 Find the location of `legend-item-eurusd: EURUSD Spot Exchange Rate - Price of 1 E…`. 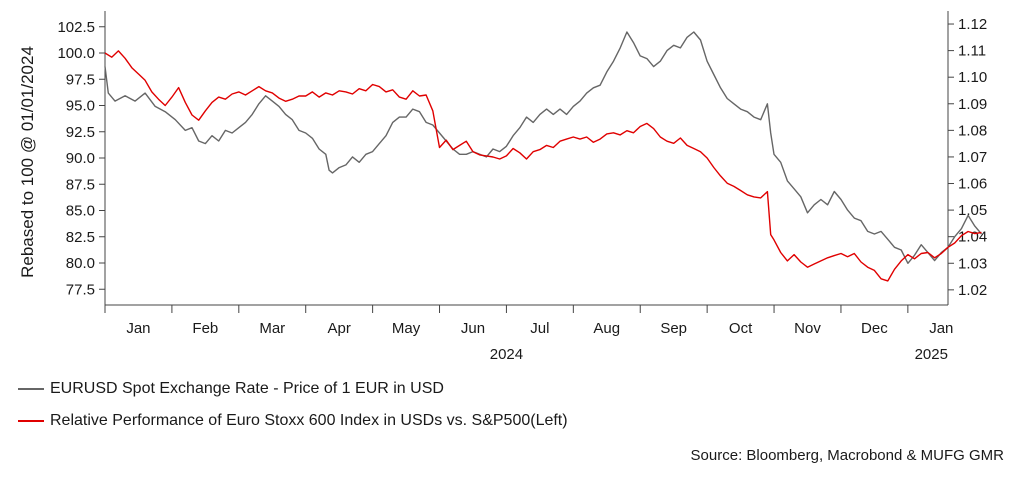

legend-item-eurusd: EURUSD Spot Exchange Rate - Price of 1 E… is located at coordinates (231, 389).